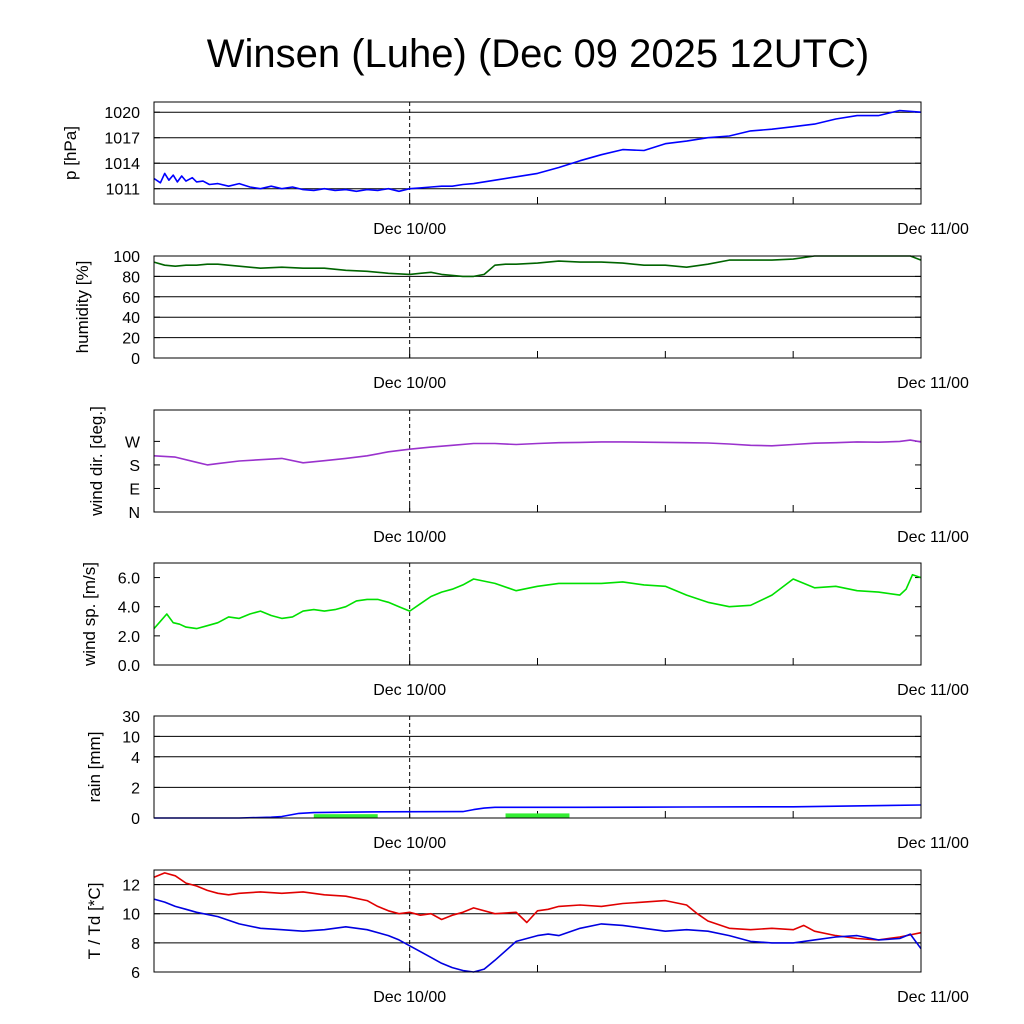 This screenshot has height=1024, width=1024. I want to click on y-tick-label: W, so click(133, 442).